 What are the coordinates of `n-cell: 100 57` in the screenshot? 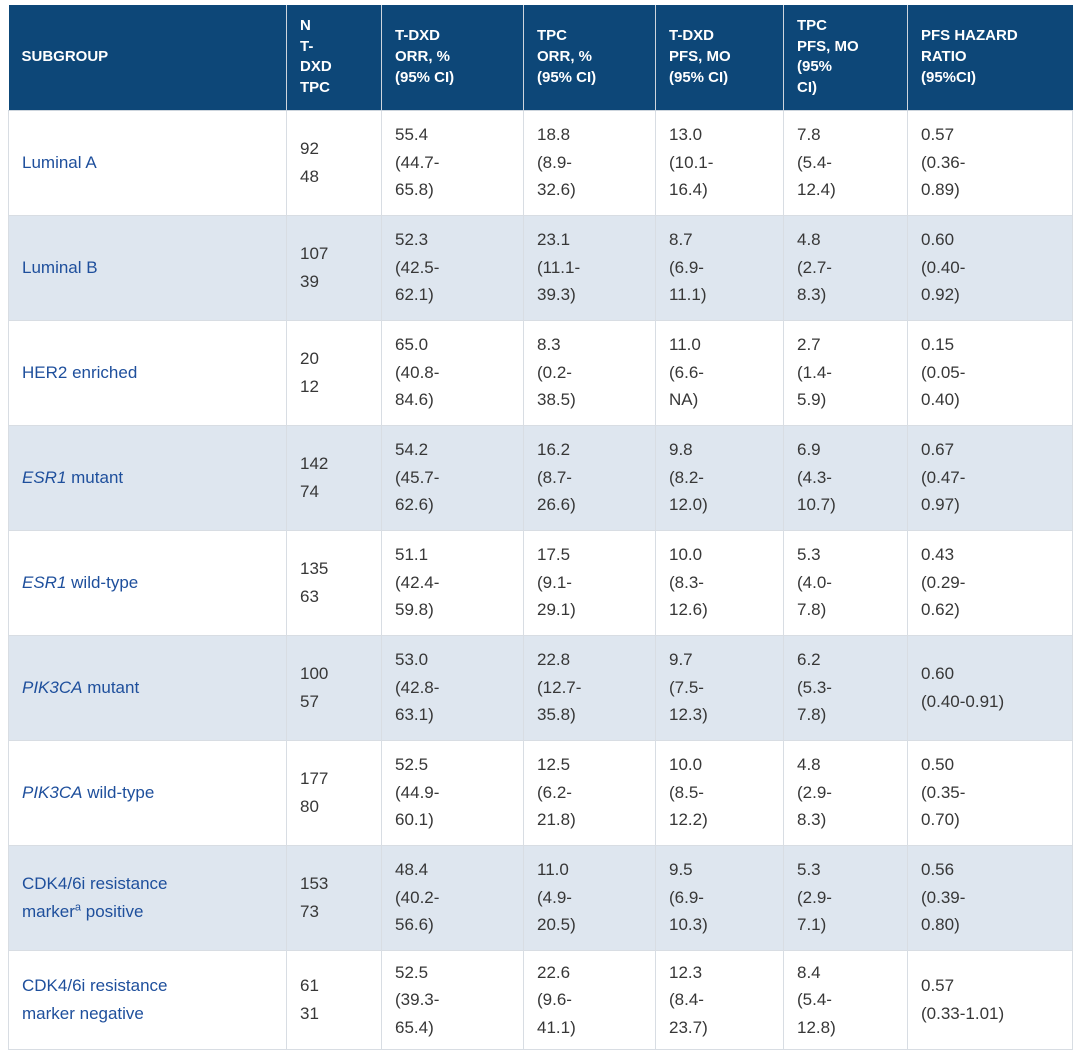 It's located at (334, 687).